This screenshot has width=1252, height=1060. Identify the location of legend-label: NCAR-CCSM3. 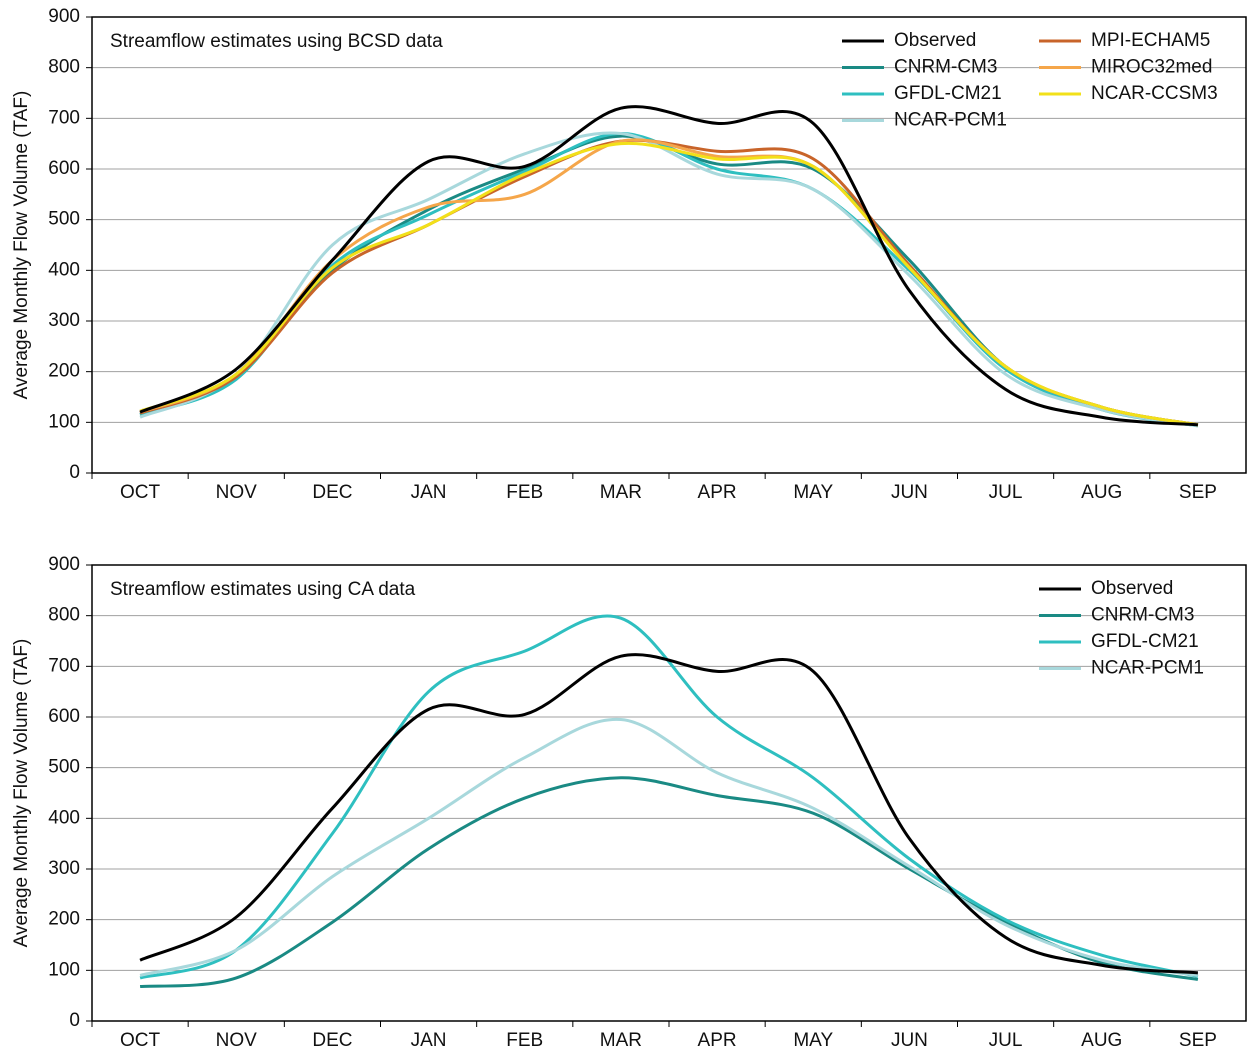
(1154, 93).